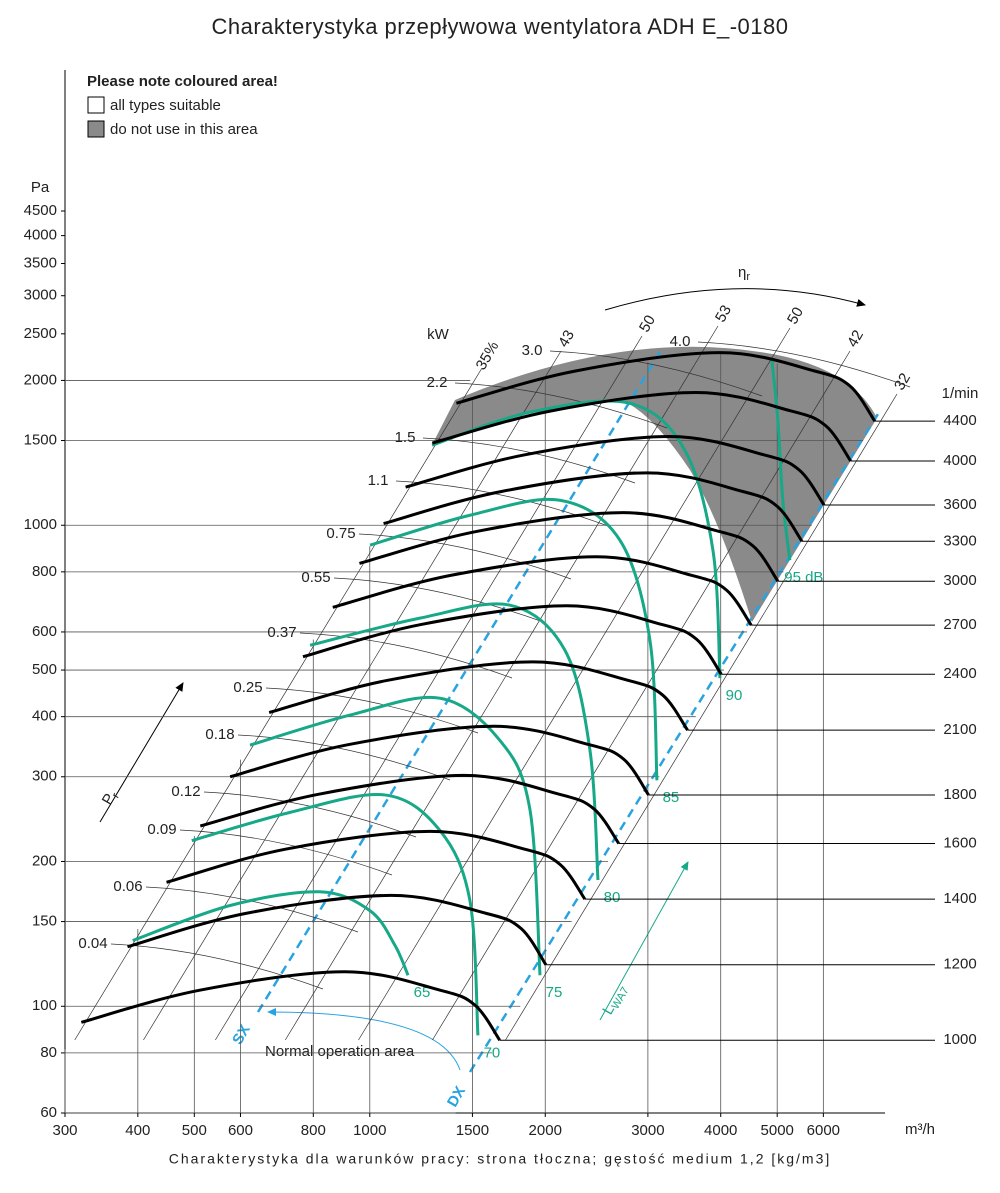 This screenshot has height=1193, width=1000. Describe the element at coordinates (422, 992) in the screenshot. I see `sound-curve-label: 65` at that location.